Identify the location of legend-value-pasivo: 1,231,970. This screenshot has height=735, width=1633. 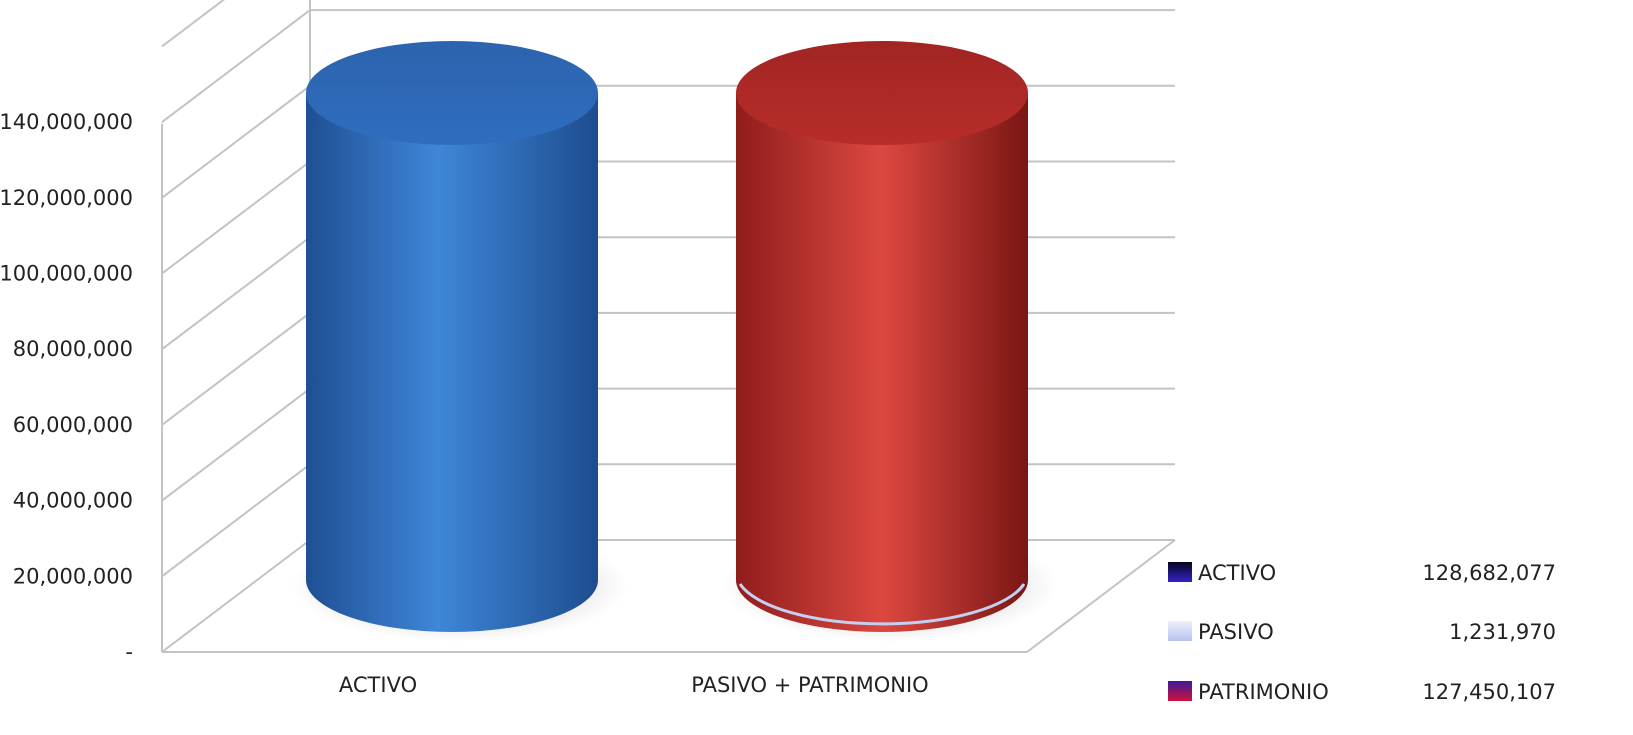
(1502, 632).